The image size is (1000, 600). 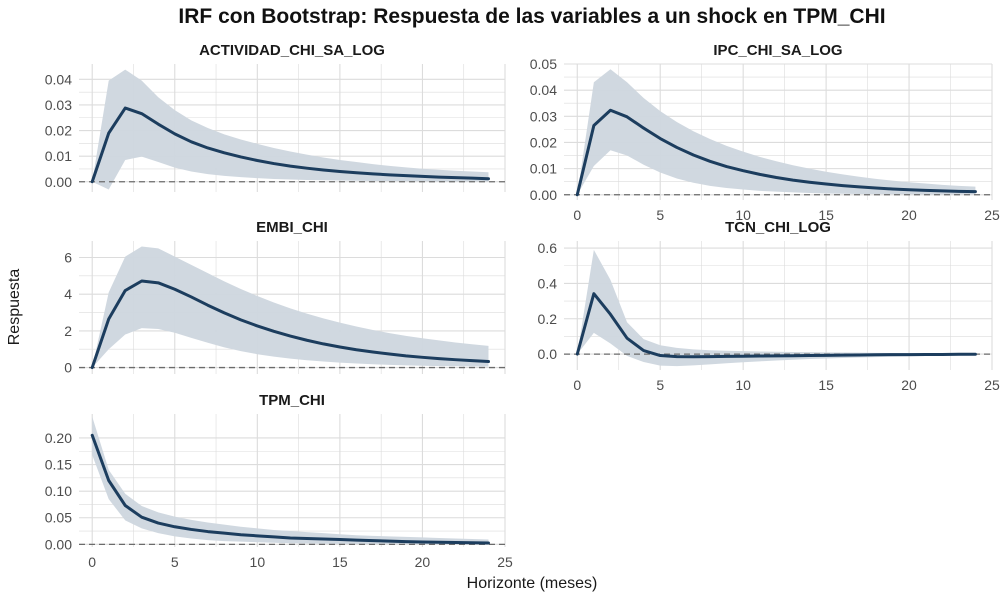 What do you see at coordinates (68, 258) in the screenshot?
I see `y-tick-label: 6` at bounding box center [68, 258].